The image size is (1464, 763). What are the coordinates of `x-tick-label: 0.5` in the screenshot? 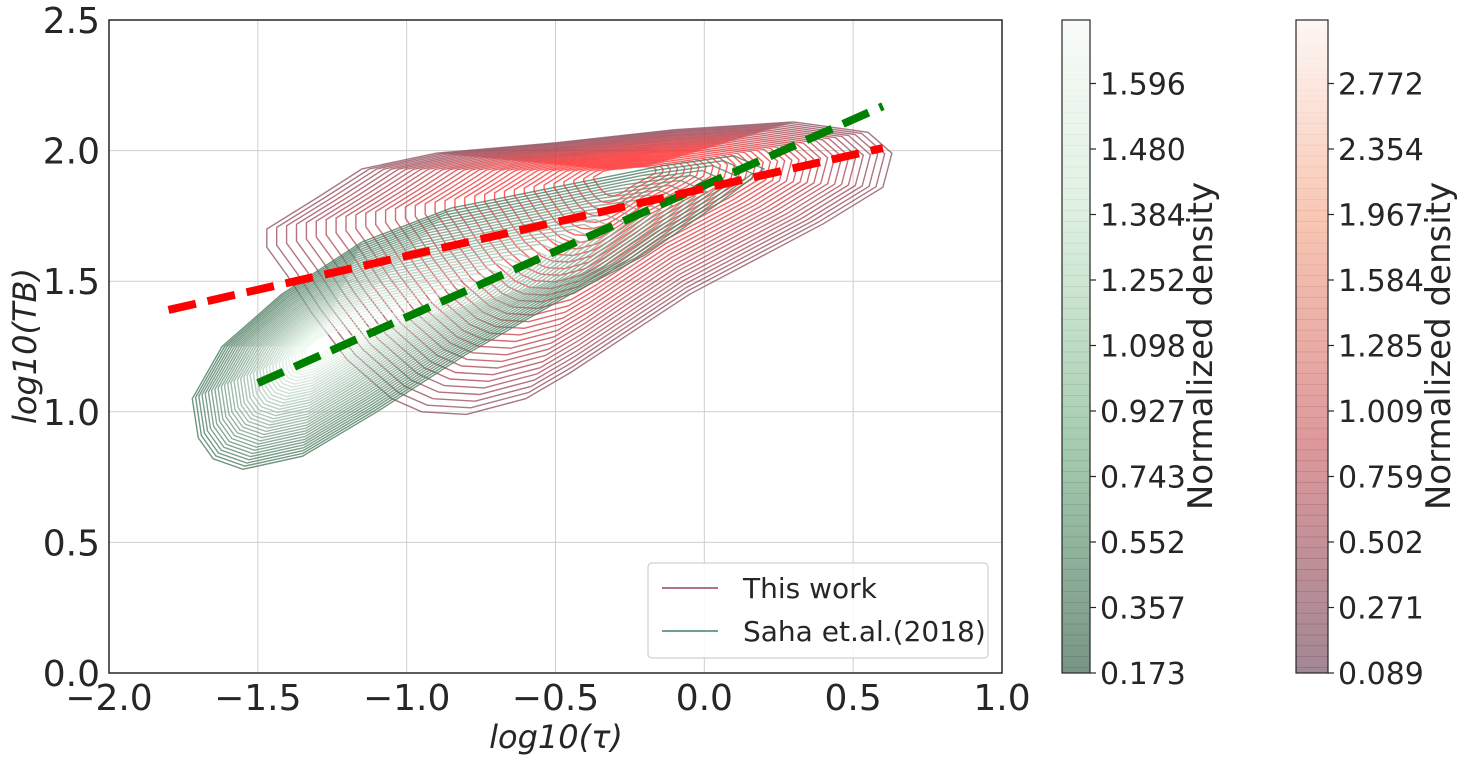 It's located at (853, 698).